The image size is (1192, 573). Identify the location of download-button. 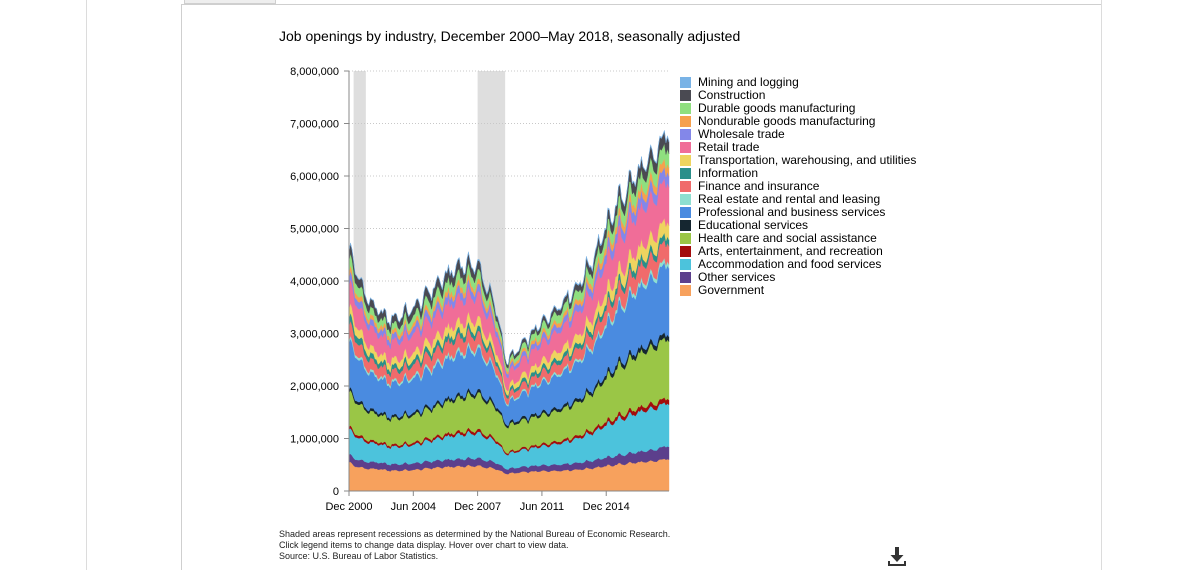
(897, 556).